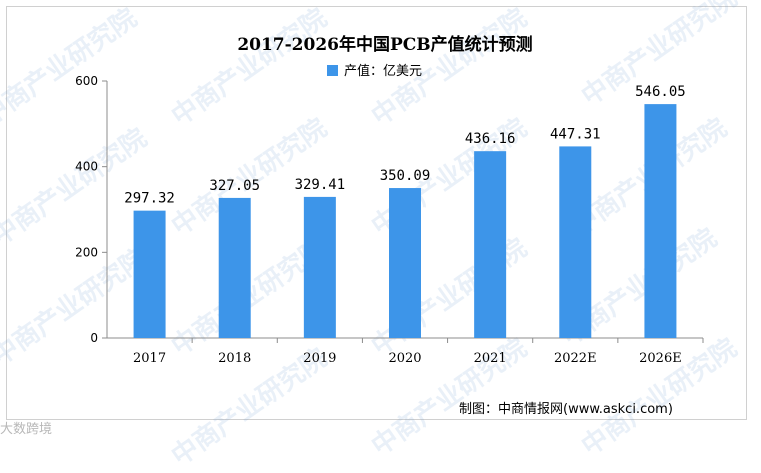  Describe the element at coordinates (383, 71) in the screenshot. I see `legend-label: 产值：亿美元` at that location.